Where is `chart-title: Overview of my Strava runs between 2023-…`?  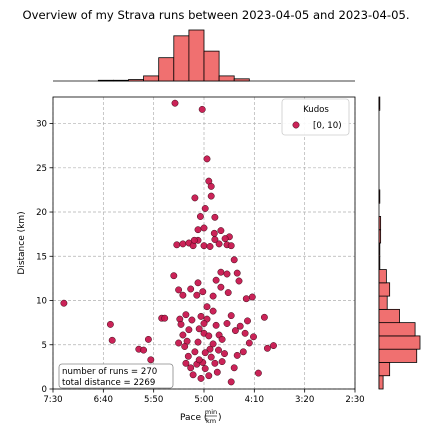 chart-title: Overview of my Strava runs between 2023-… is located at coordinates (215, 15).